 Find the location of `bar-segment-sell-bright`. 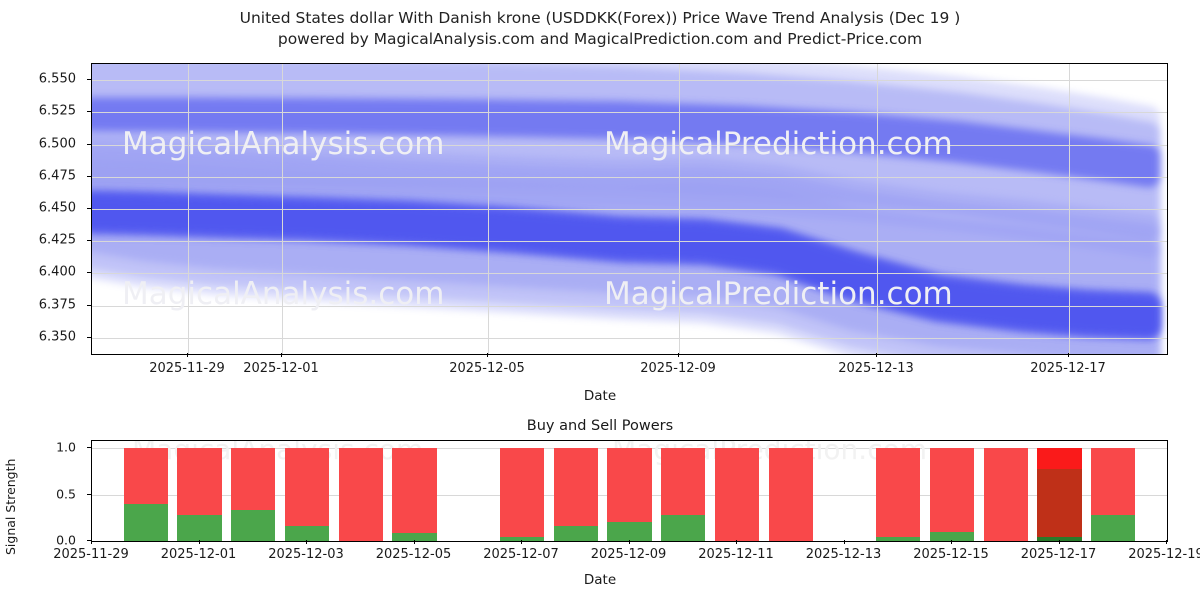

bar-segment-sell-bright is located at coordinates (1059, 458).